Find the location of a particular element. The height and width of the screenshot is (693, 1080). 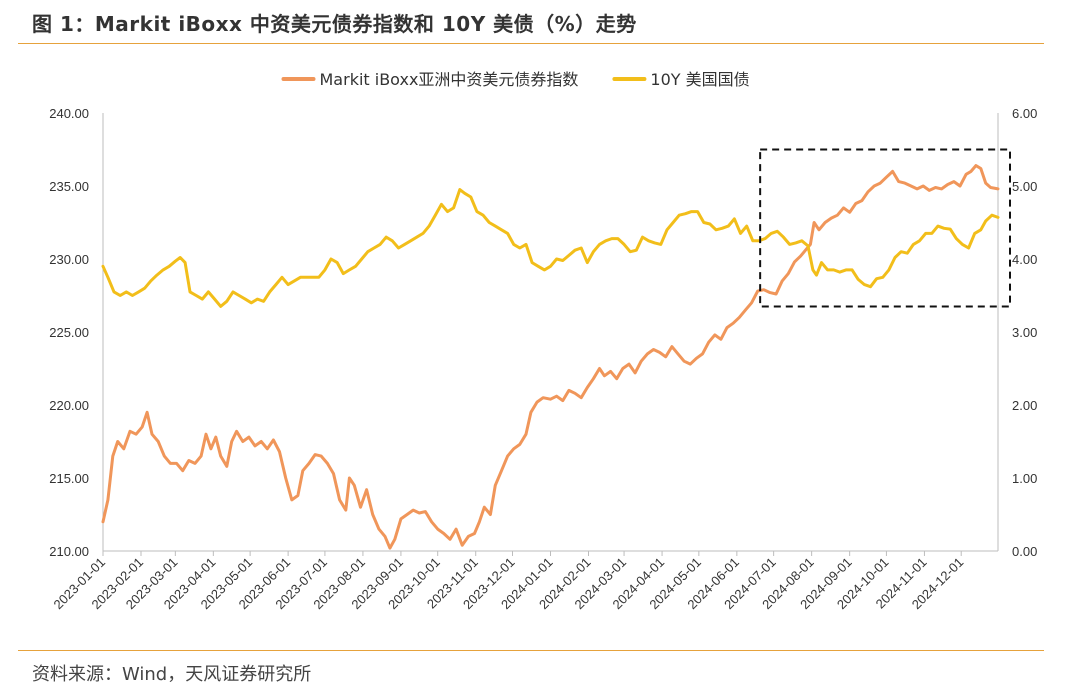

left-tick-label: 235.00 is located at coordinates (69, 186).